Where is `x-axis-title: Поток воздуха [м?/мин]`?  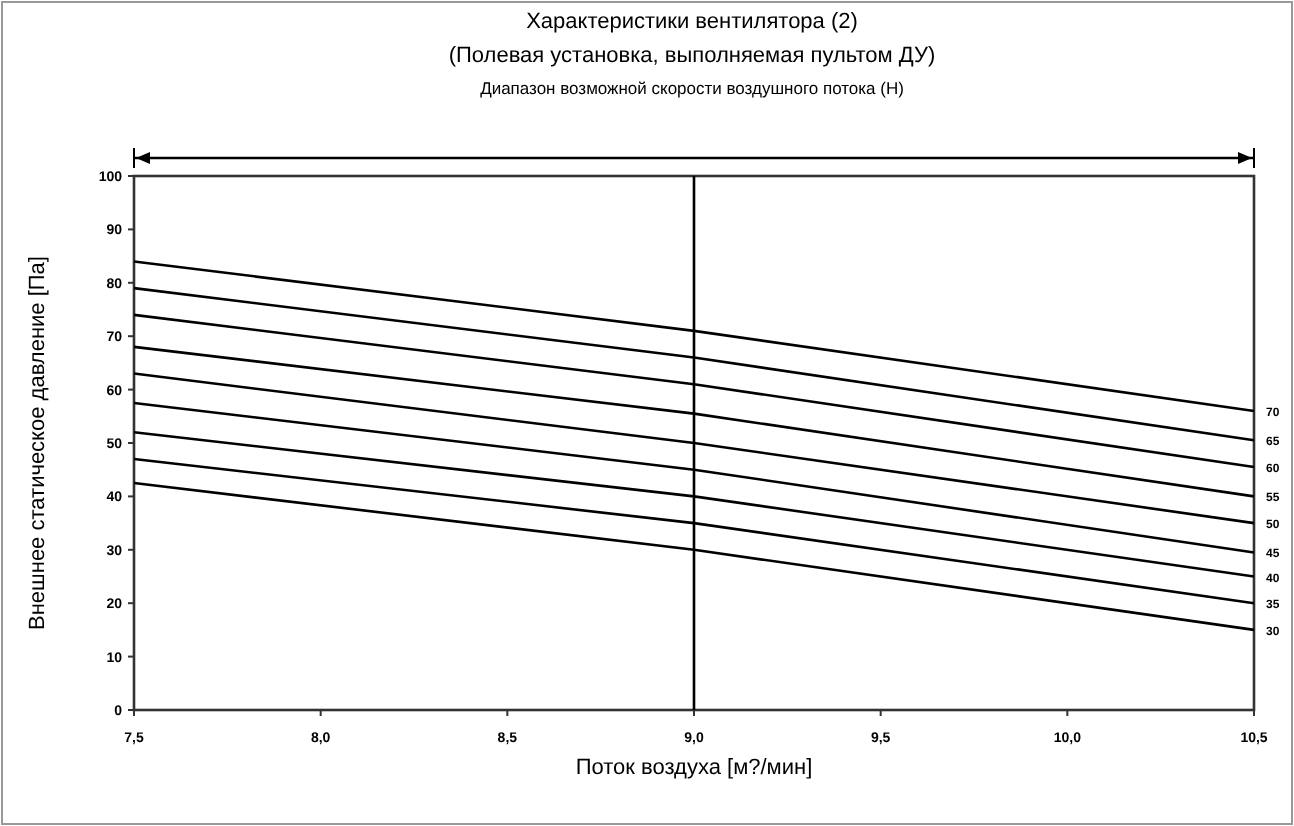 x-axis-title: Поток воздуха [м?/мин] is located at coordinates (694, 768).